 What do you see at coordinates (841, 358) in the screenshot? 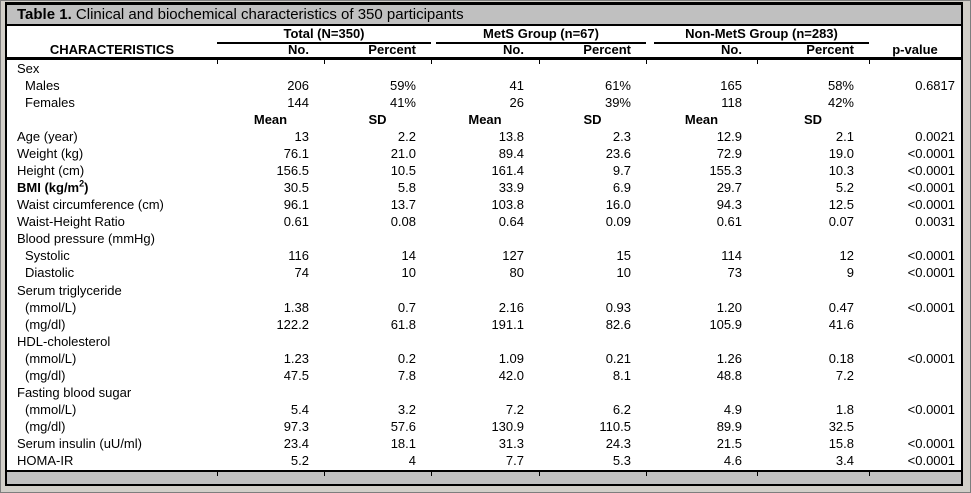
I see `cell-value: 0.18` at bounding box center [841, 358].